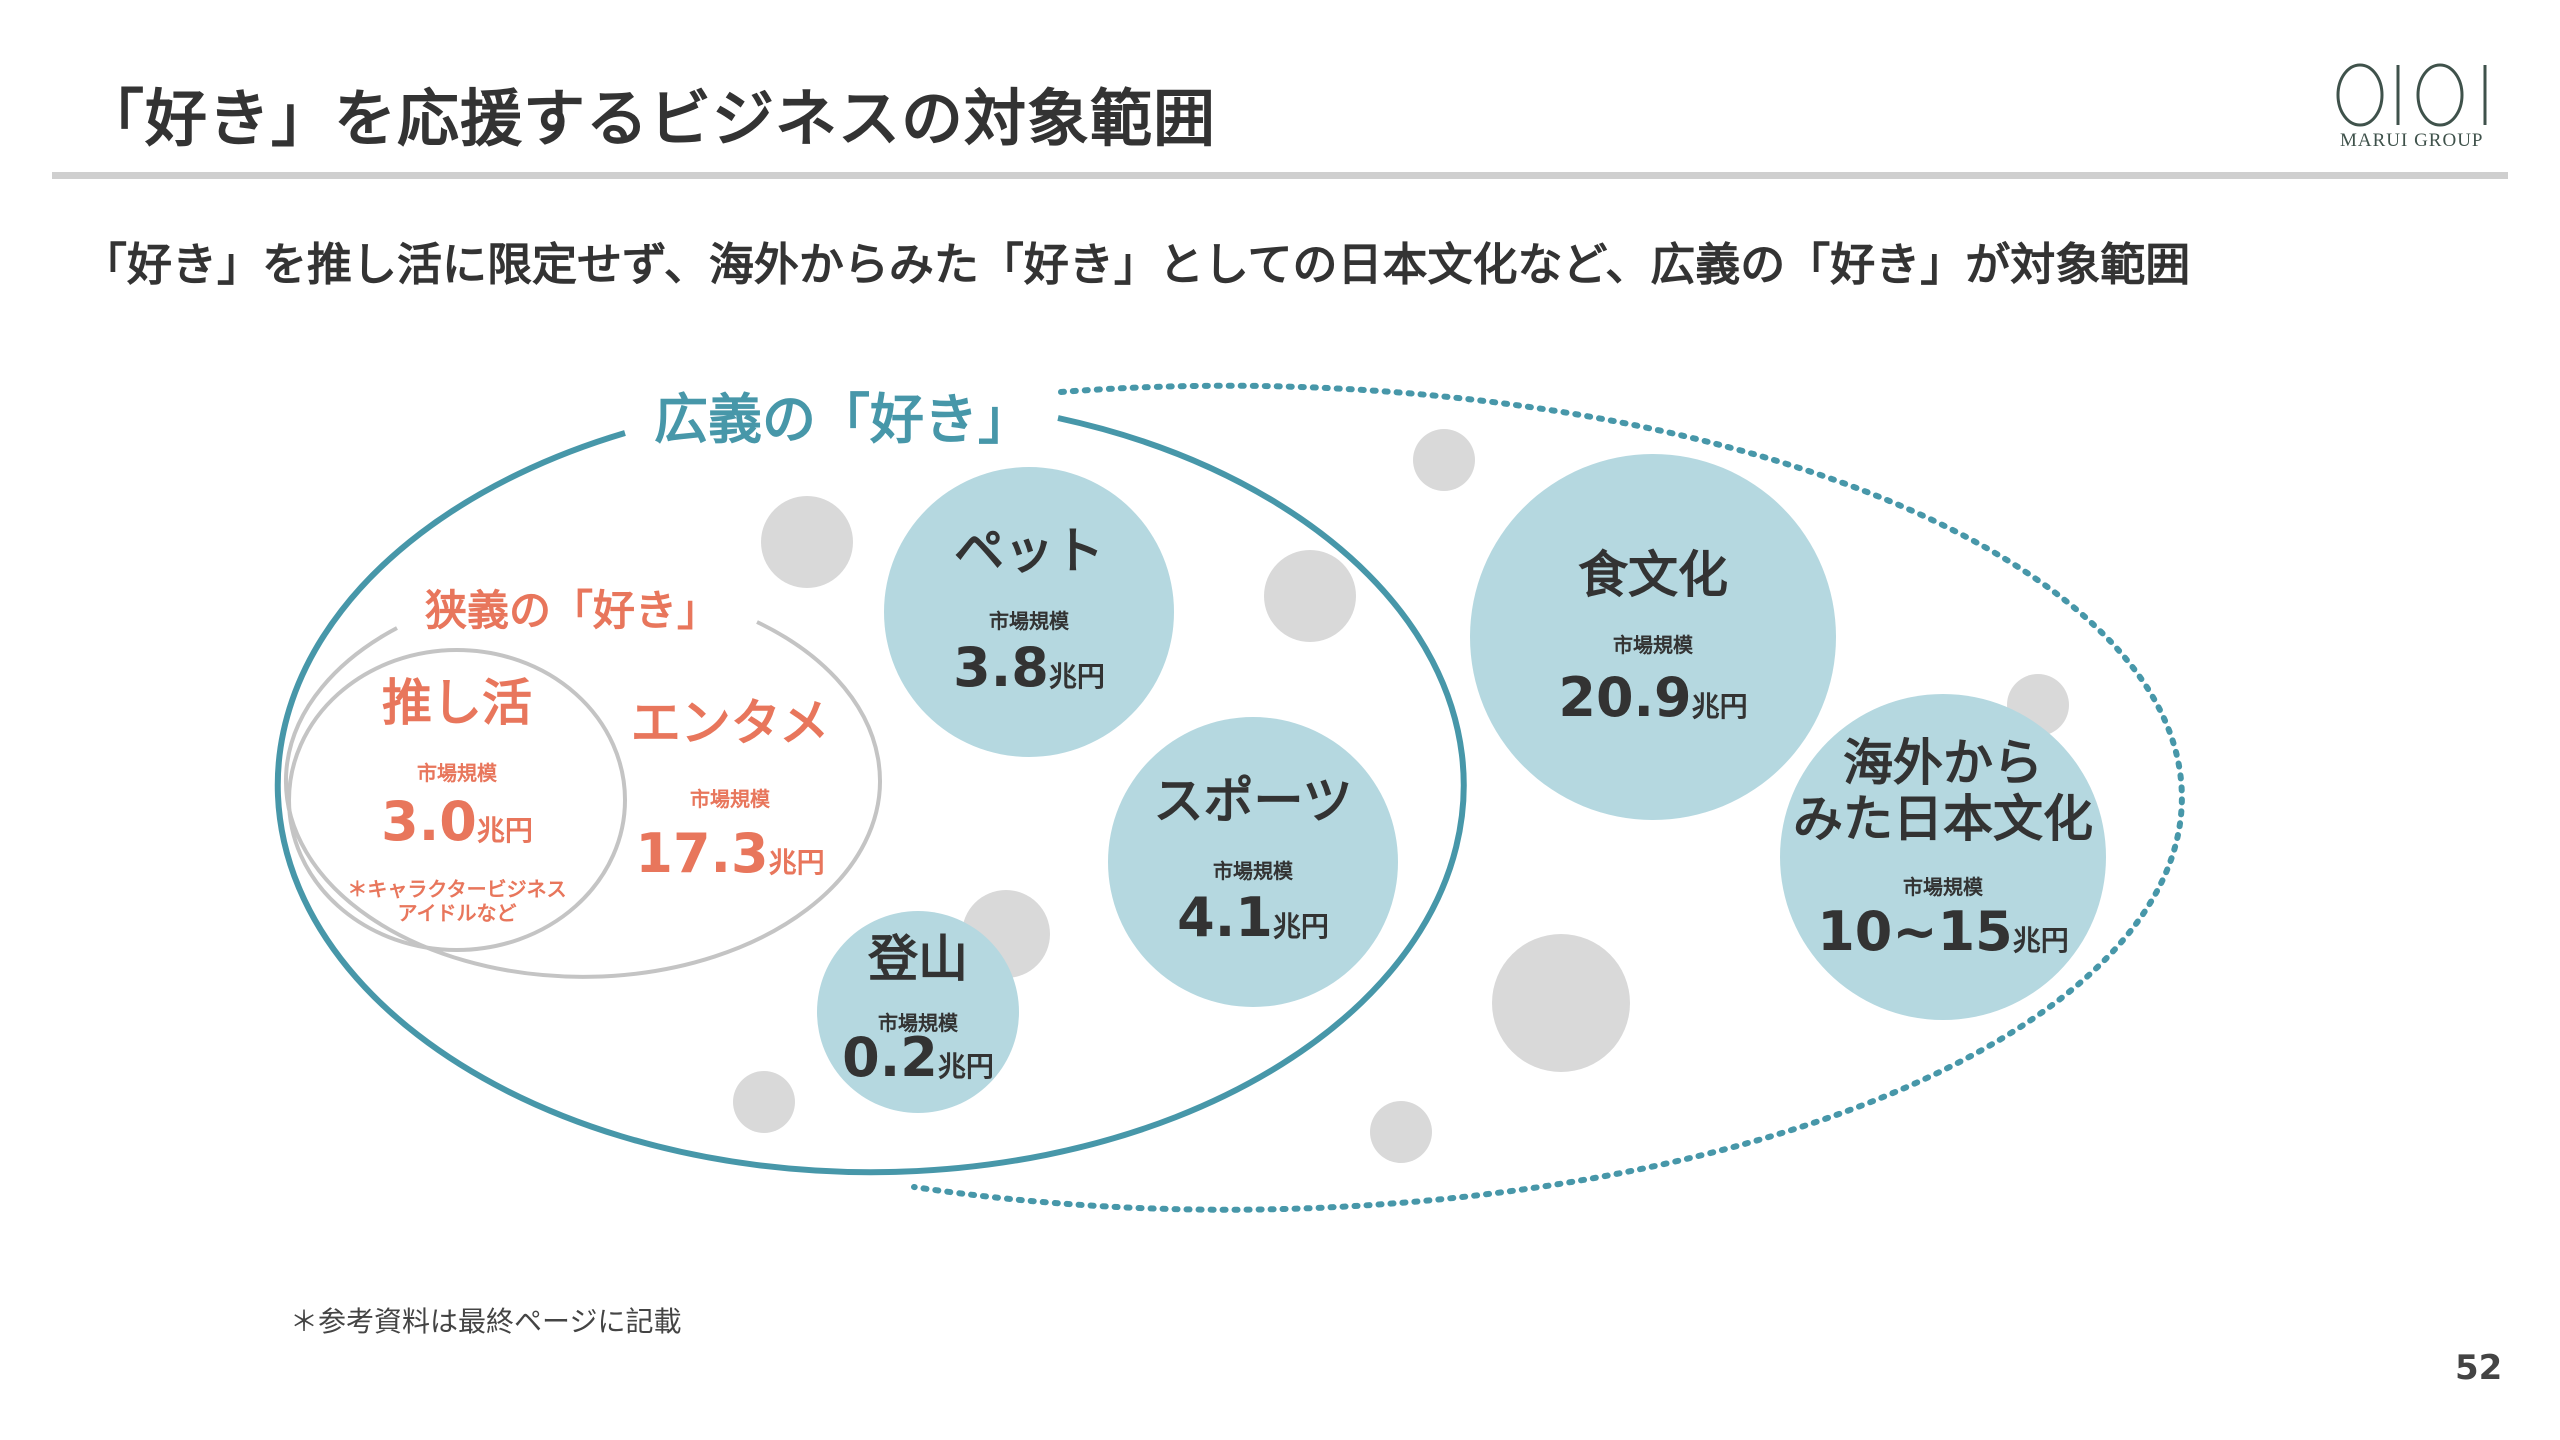  I want to click on value-number: 3.8, so click(1001, 667).